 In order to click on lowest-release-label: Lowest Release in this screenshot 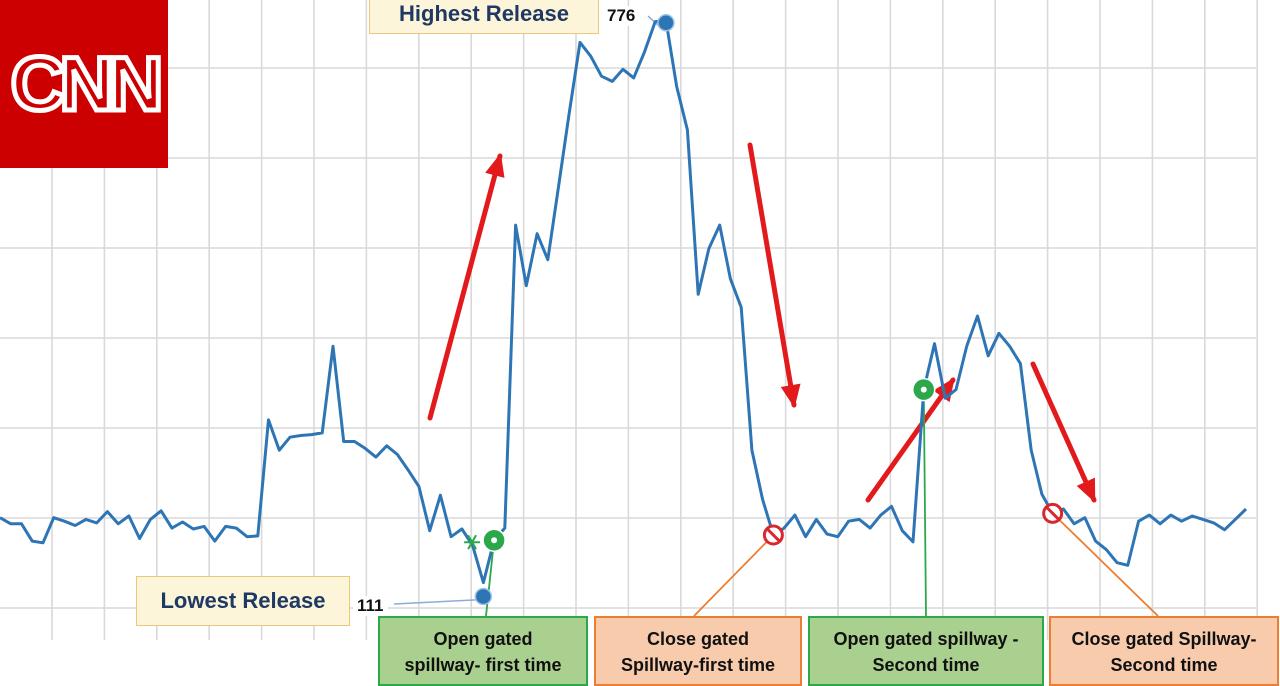, I will do `click(243, 600)`.